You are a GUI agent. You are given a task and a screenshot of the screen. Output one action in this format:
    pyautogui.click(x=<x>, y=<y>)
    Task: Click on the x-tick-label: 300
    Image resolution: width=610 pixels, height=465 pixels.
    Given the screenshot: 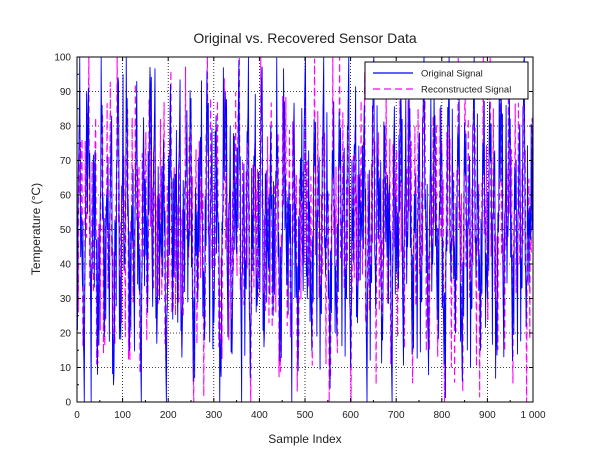 What is the action you would take?
    pyautogui.click(x=213, y=415)
    